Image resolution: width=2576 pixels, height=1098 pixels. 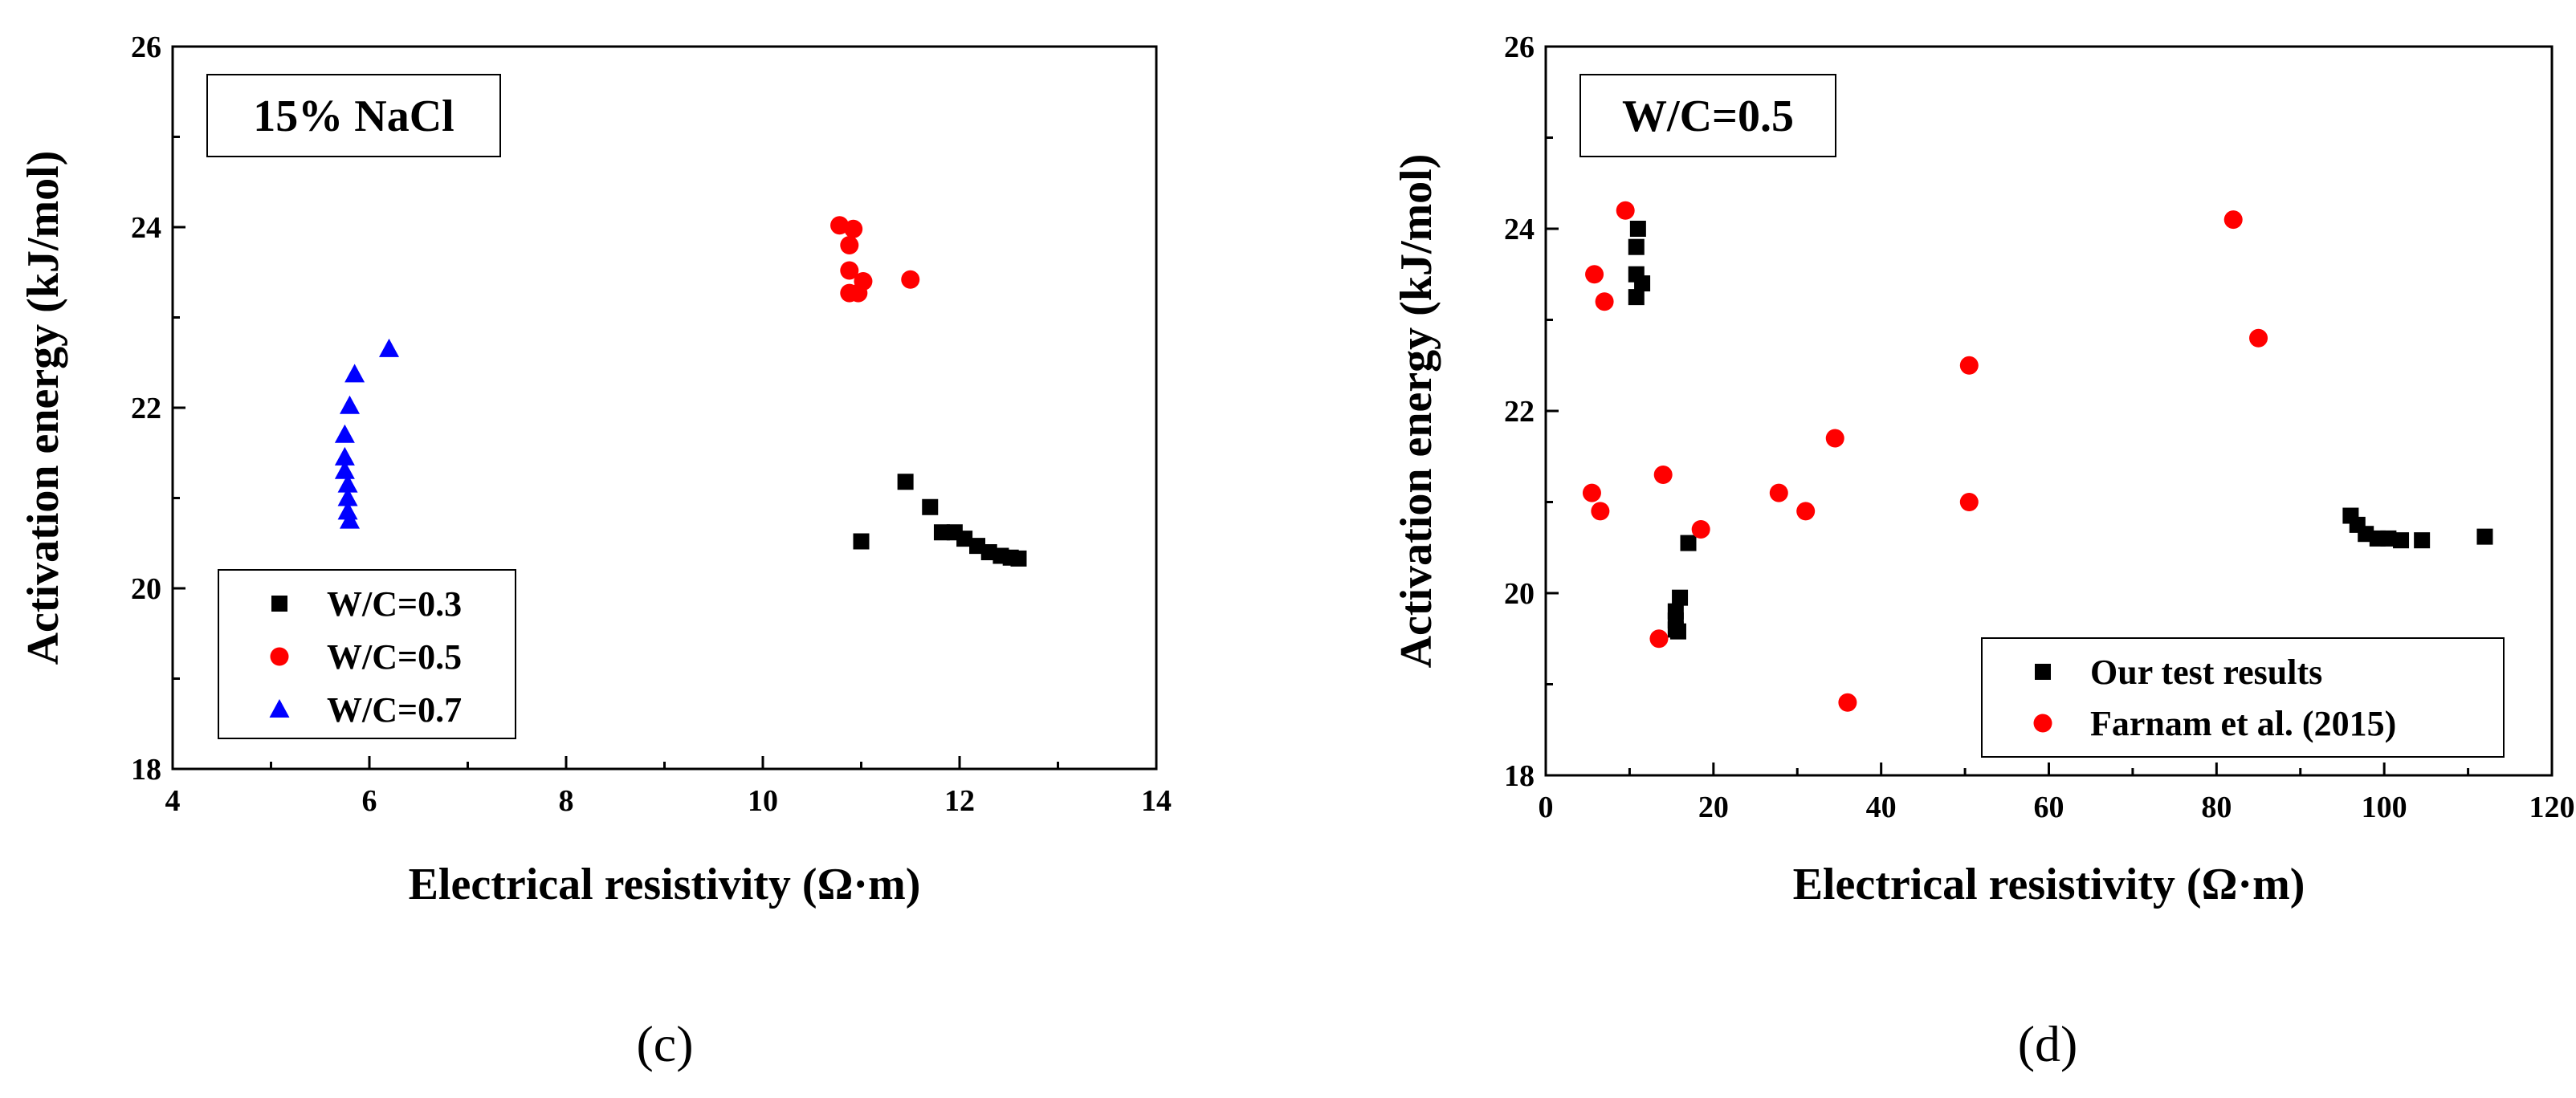 I want to click on panel-caption: (d), so click(x=2048, y=1043).